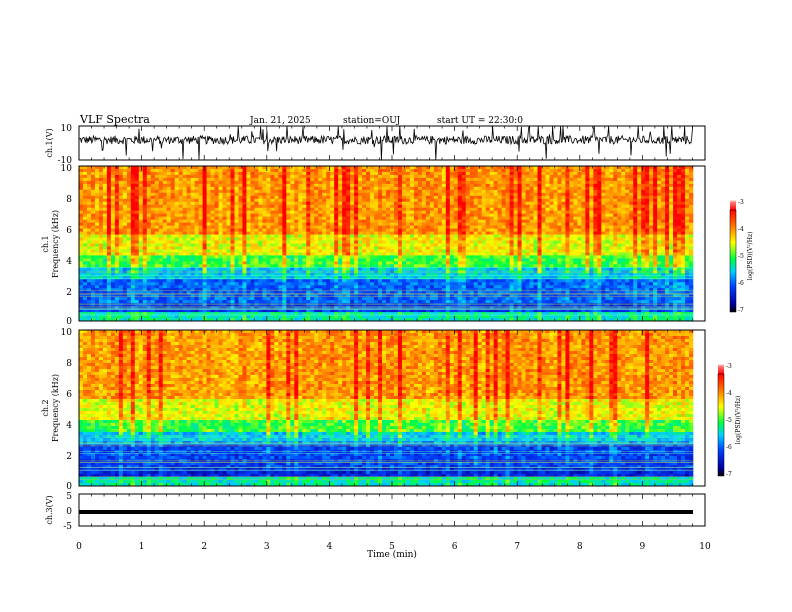 This screenshot has height=612, width=792. I want to click on x-tick-label: 9, so click(643, 547).